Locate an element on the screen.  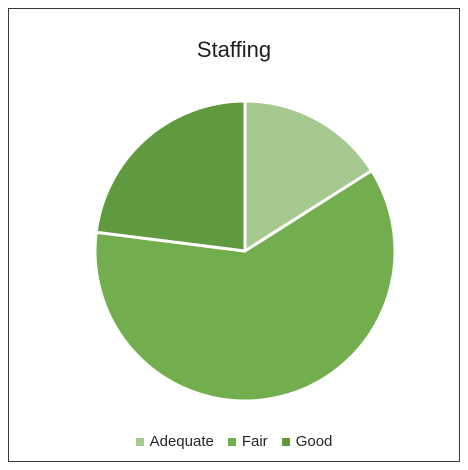
legend-label: Adequate is located at coordinates (181, 441).